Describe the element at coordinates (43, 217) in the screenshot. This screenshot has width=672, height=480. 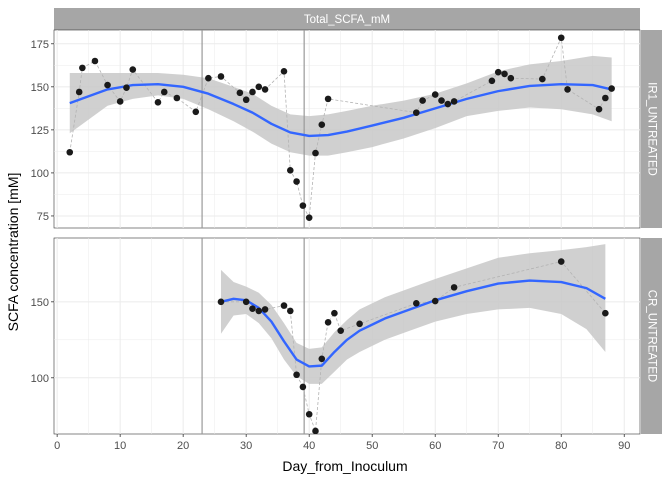
I see `y-tick-label: 75` at that location.